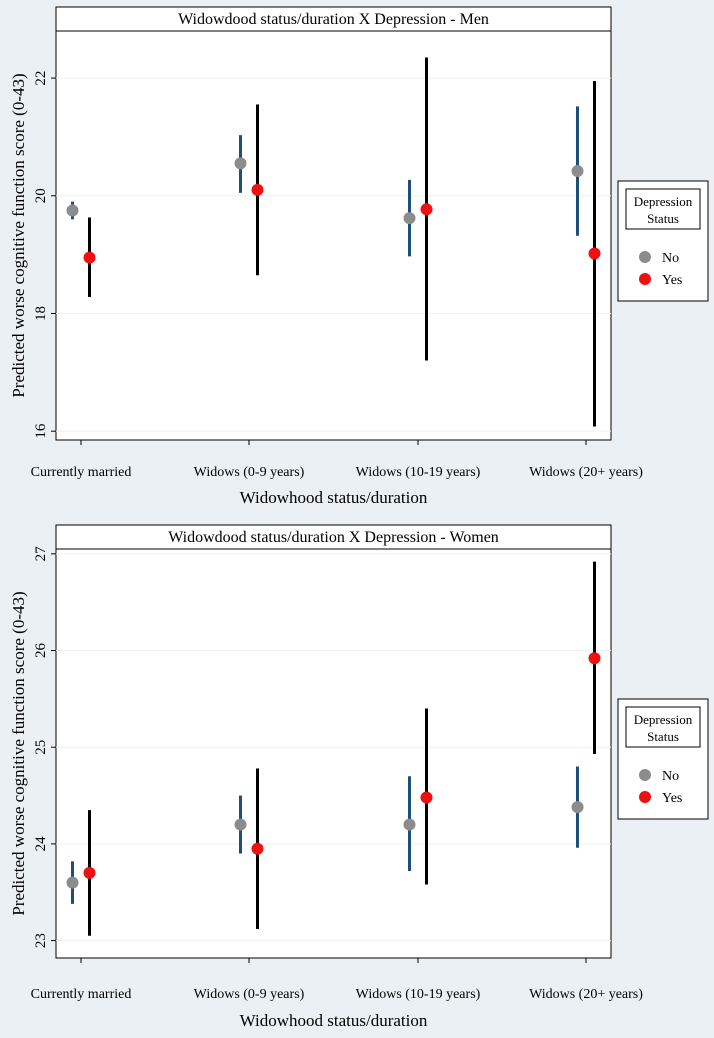  Describe the element at coordinates (41, 431) in the screenshot. I see `y-tick-label: 16` at that location.